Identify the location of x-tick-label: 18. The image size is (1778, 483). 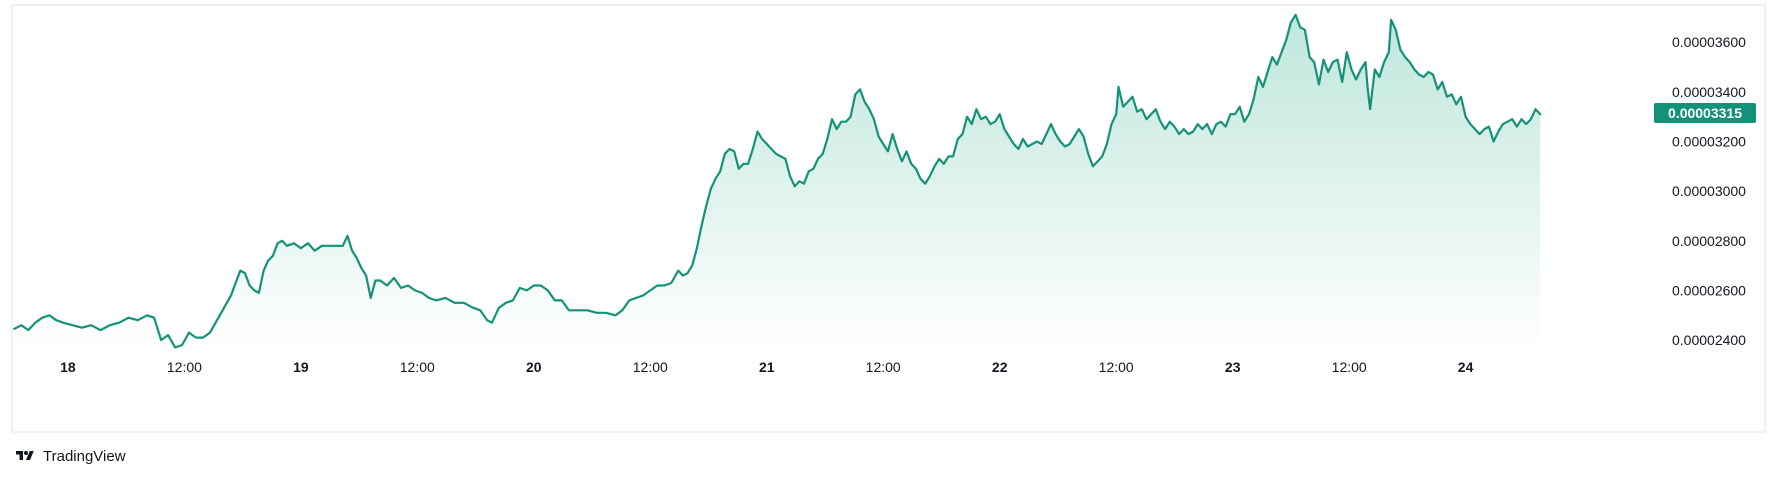
(68, 367).